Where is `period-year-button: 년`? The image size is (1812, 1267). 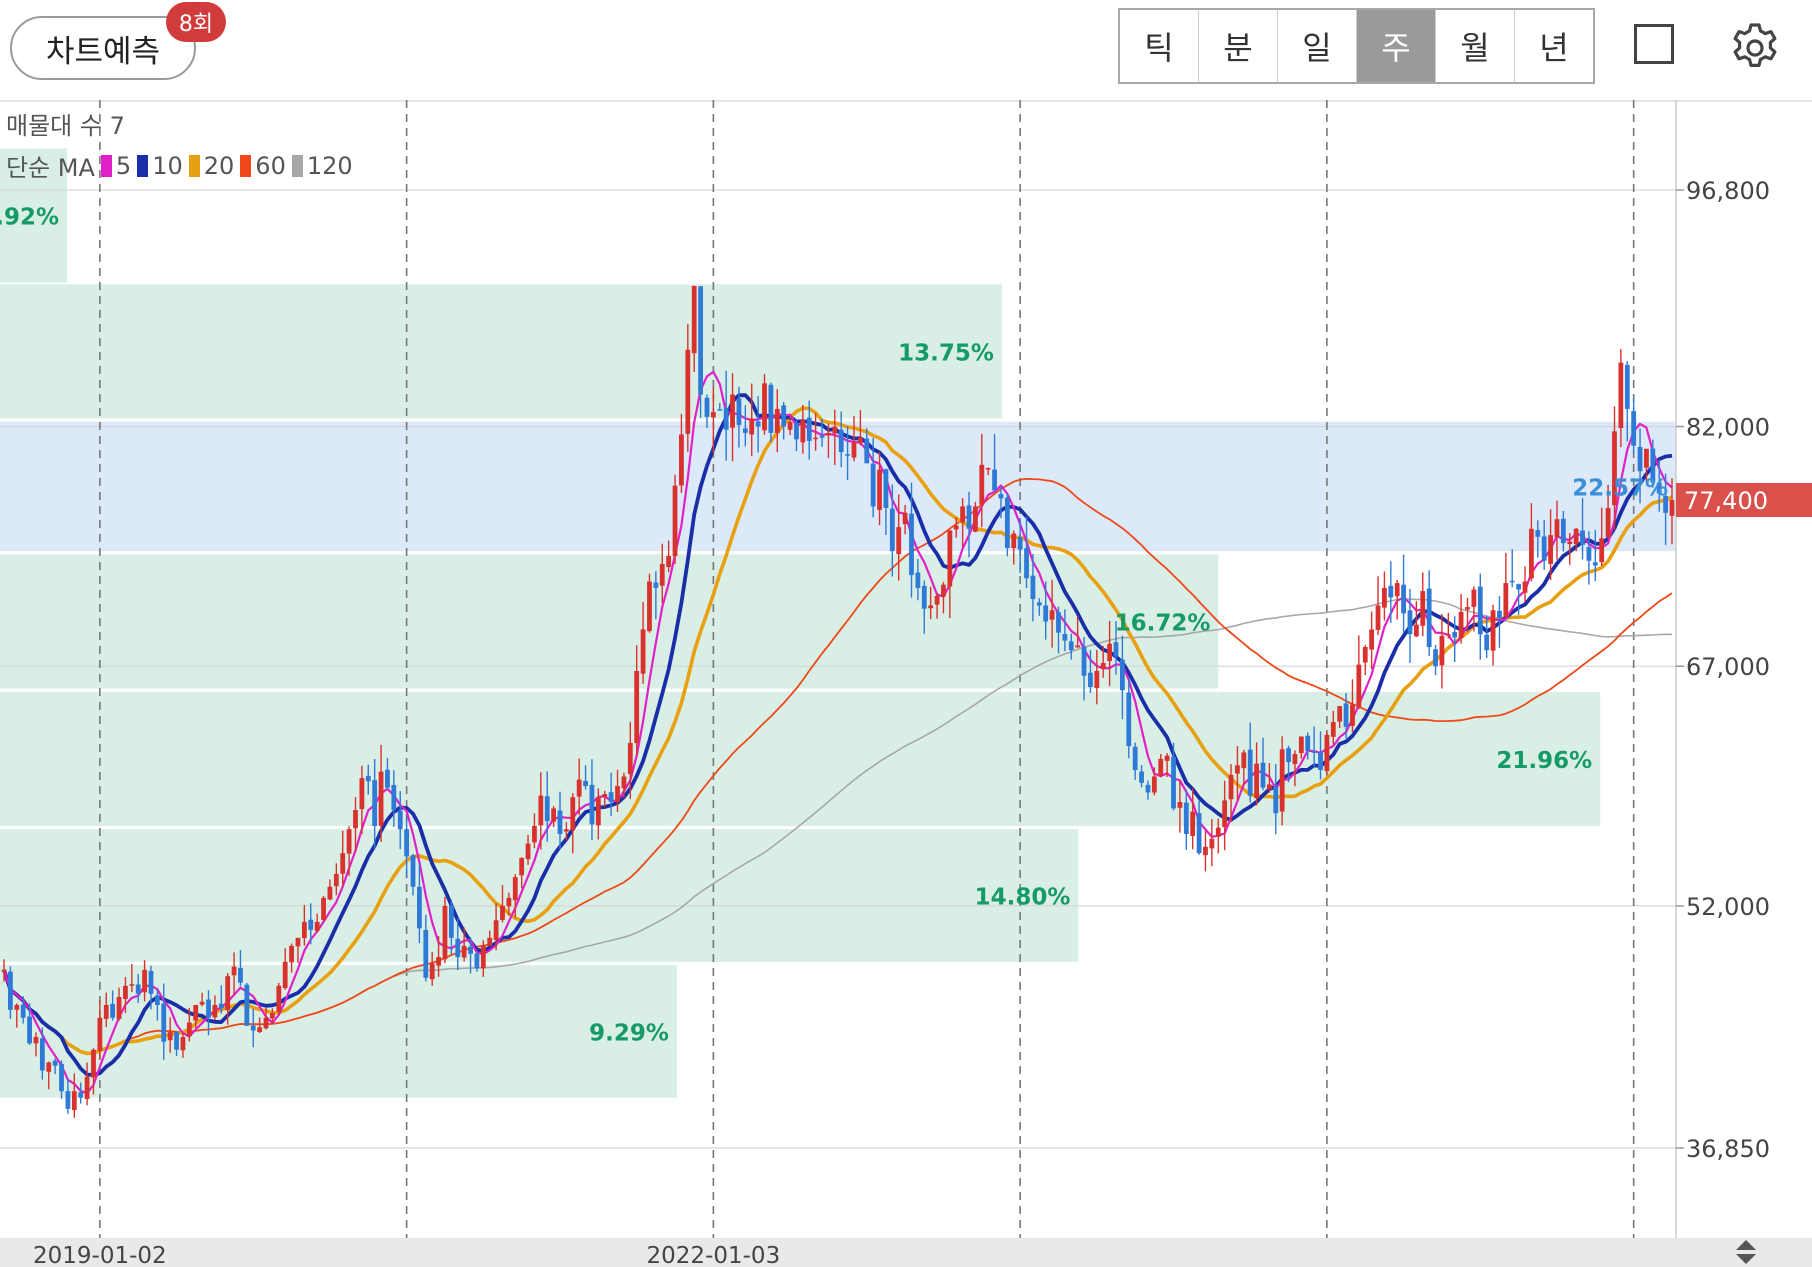
period-year-button: 년 is located at coordinates (1554, 46).